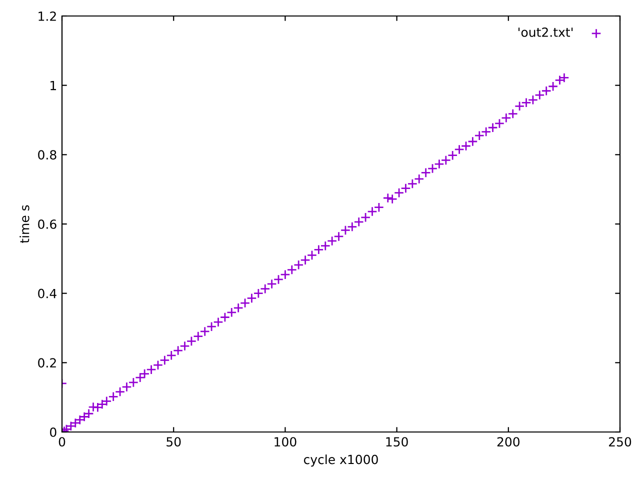 The width and height of the screenshot is (640, 480). What do you see at coordinates (285, 442) in the screenshot?
I see `x-tick-label: 100` at bounding box center [285, 442].